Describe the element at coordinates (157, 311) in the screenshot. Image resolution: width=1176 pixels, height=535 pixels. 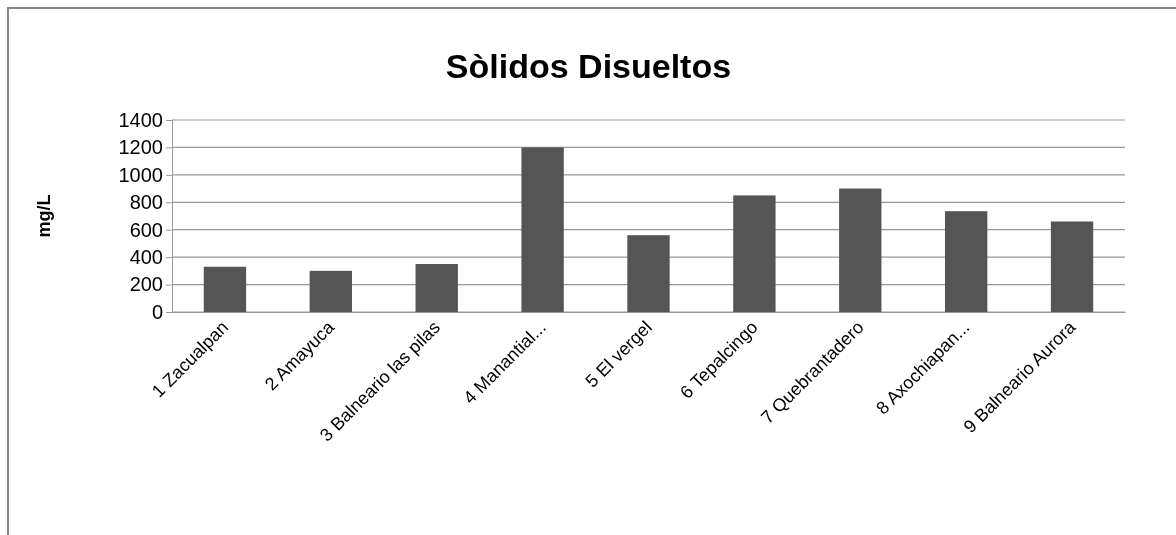
I see `y-tick-label: 0` at that location.